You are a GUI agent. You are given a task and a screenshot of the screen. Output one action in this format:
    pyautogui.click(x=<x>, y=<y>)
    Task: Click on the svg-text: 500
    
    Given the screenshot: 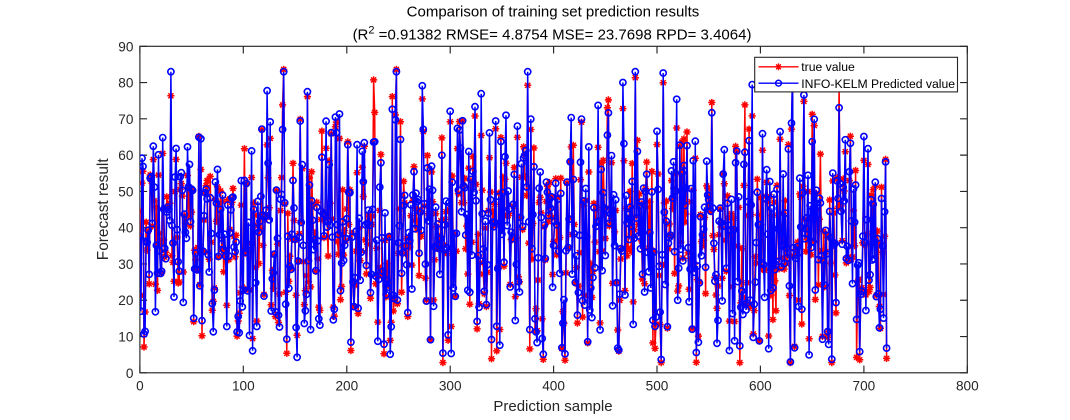 What is the action you would take?
    pyautogui.click(x=657, y=386)
    